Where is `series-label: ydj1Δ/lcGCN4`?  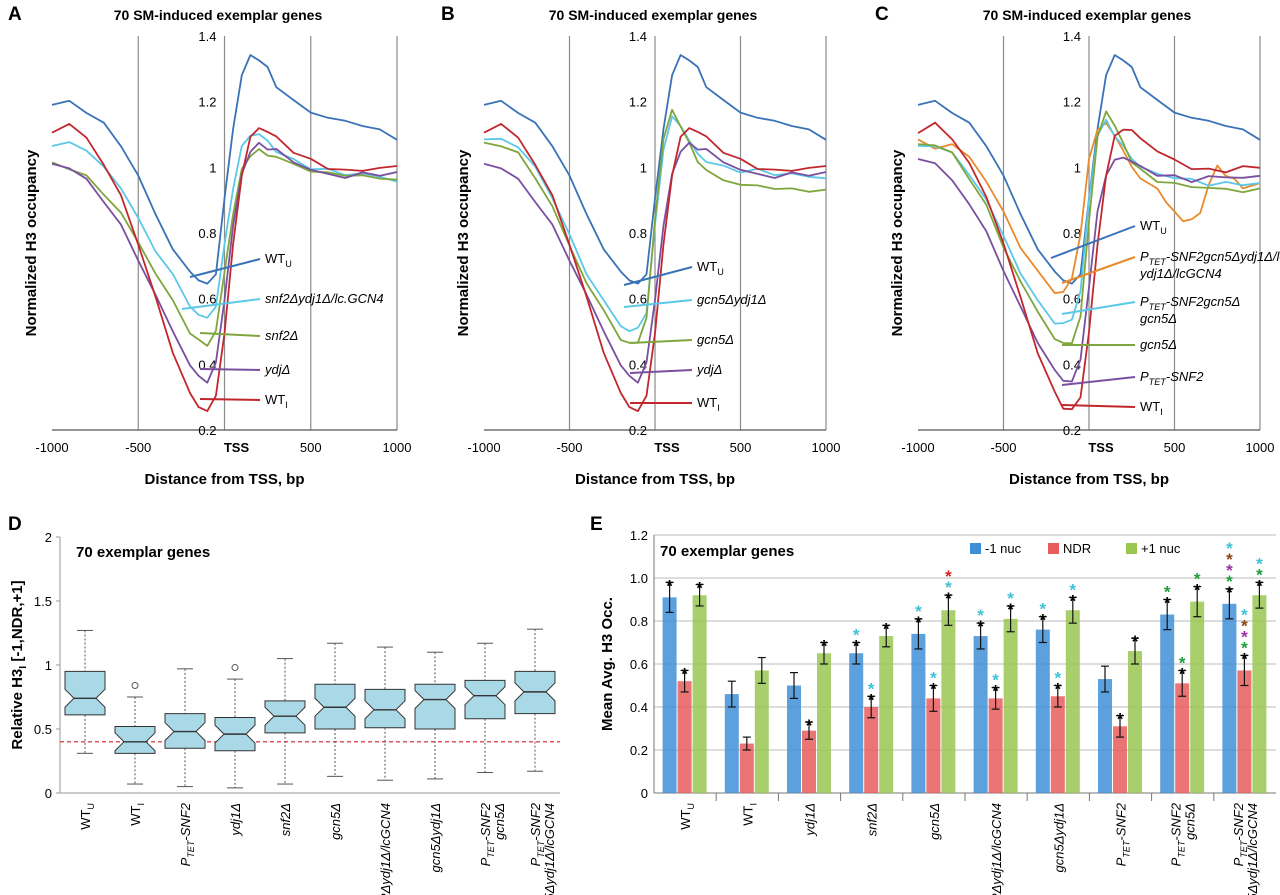
series-label: ydj1Δ/lcGCN4 is located at coordinates (1180, 273).